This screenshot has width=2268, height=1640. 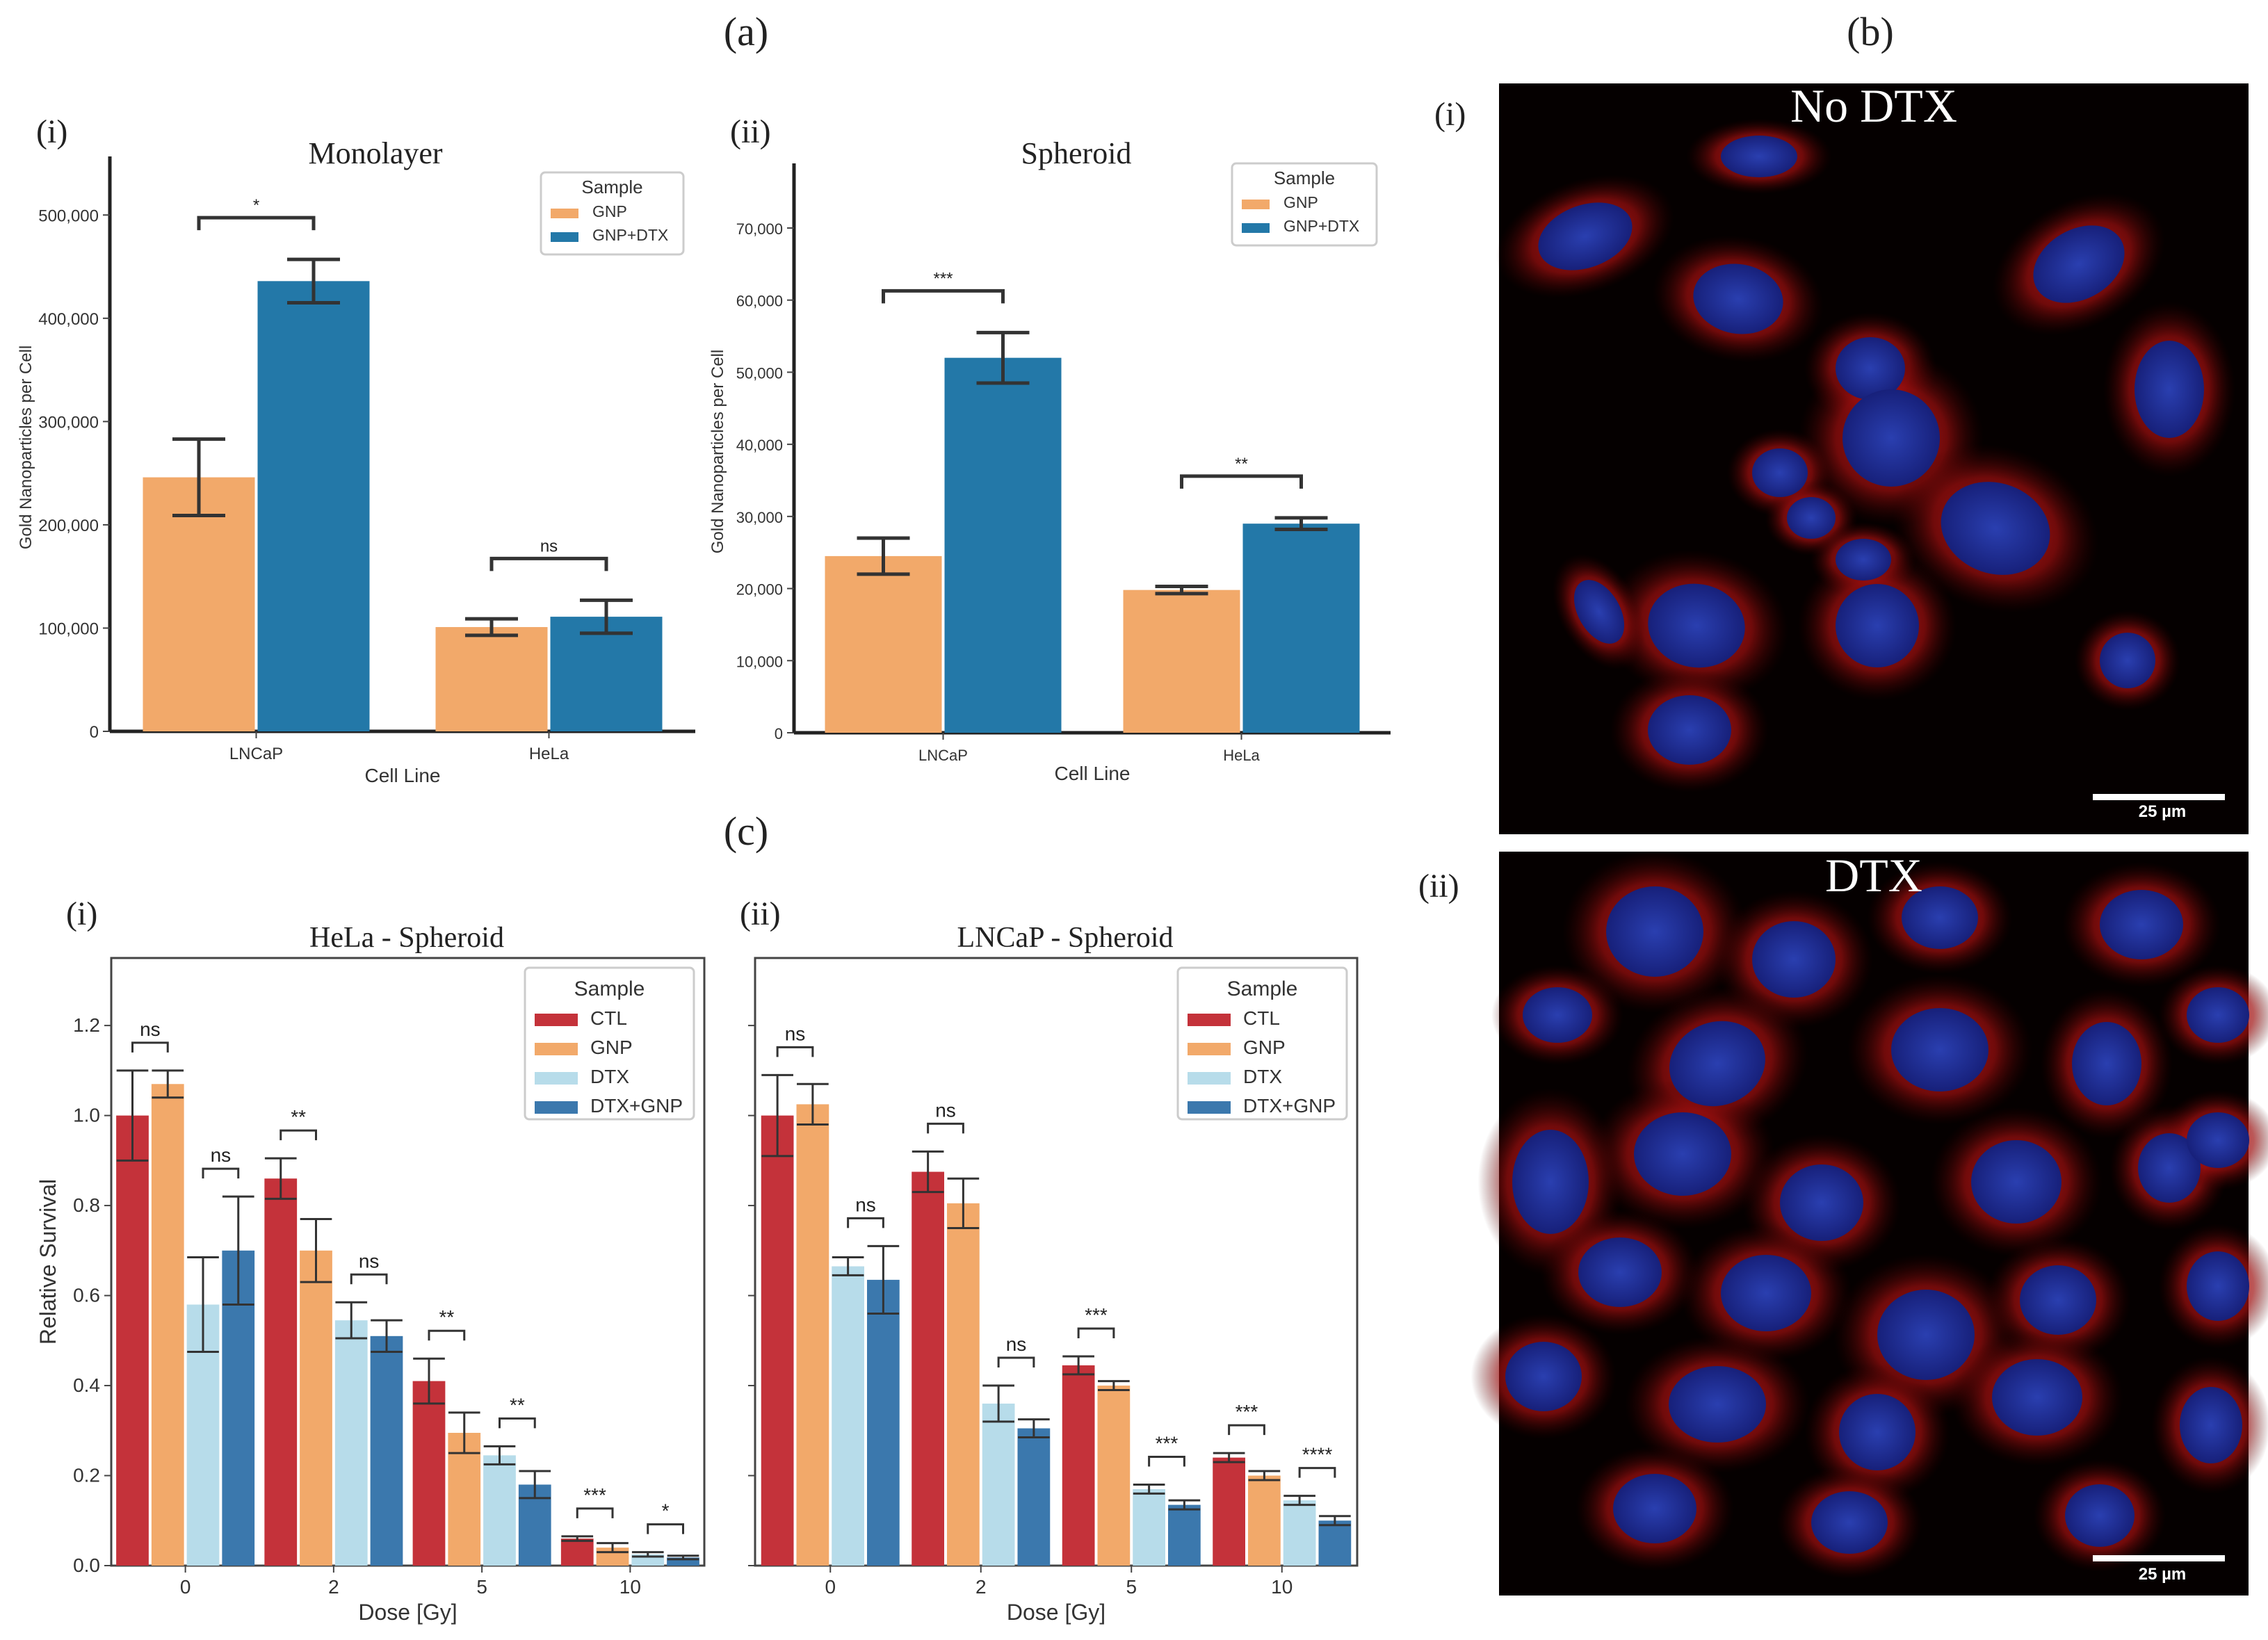 What do you see at coordinates (750, 131) in the screenshot?
I see `subpanel-label-a-ii: (ii)` at bounding box center [750, 131].